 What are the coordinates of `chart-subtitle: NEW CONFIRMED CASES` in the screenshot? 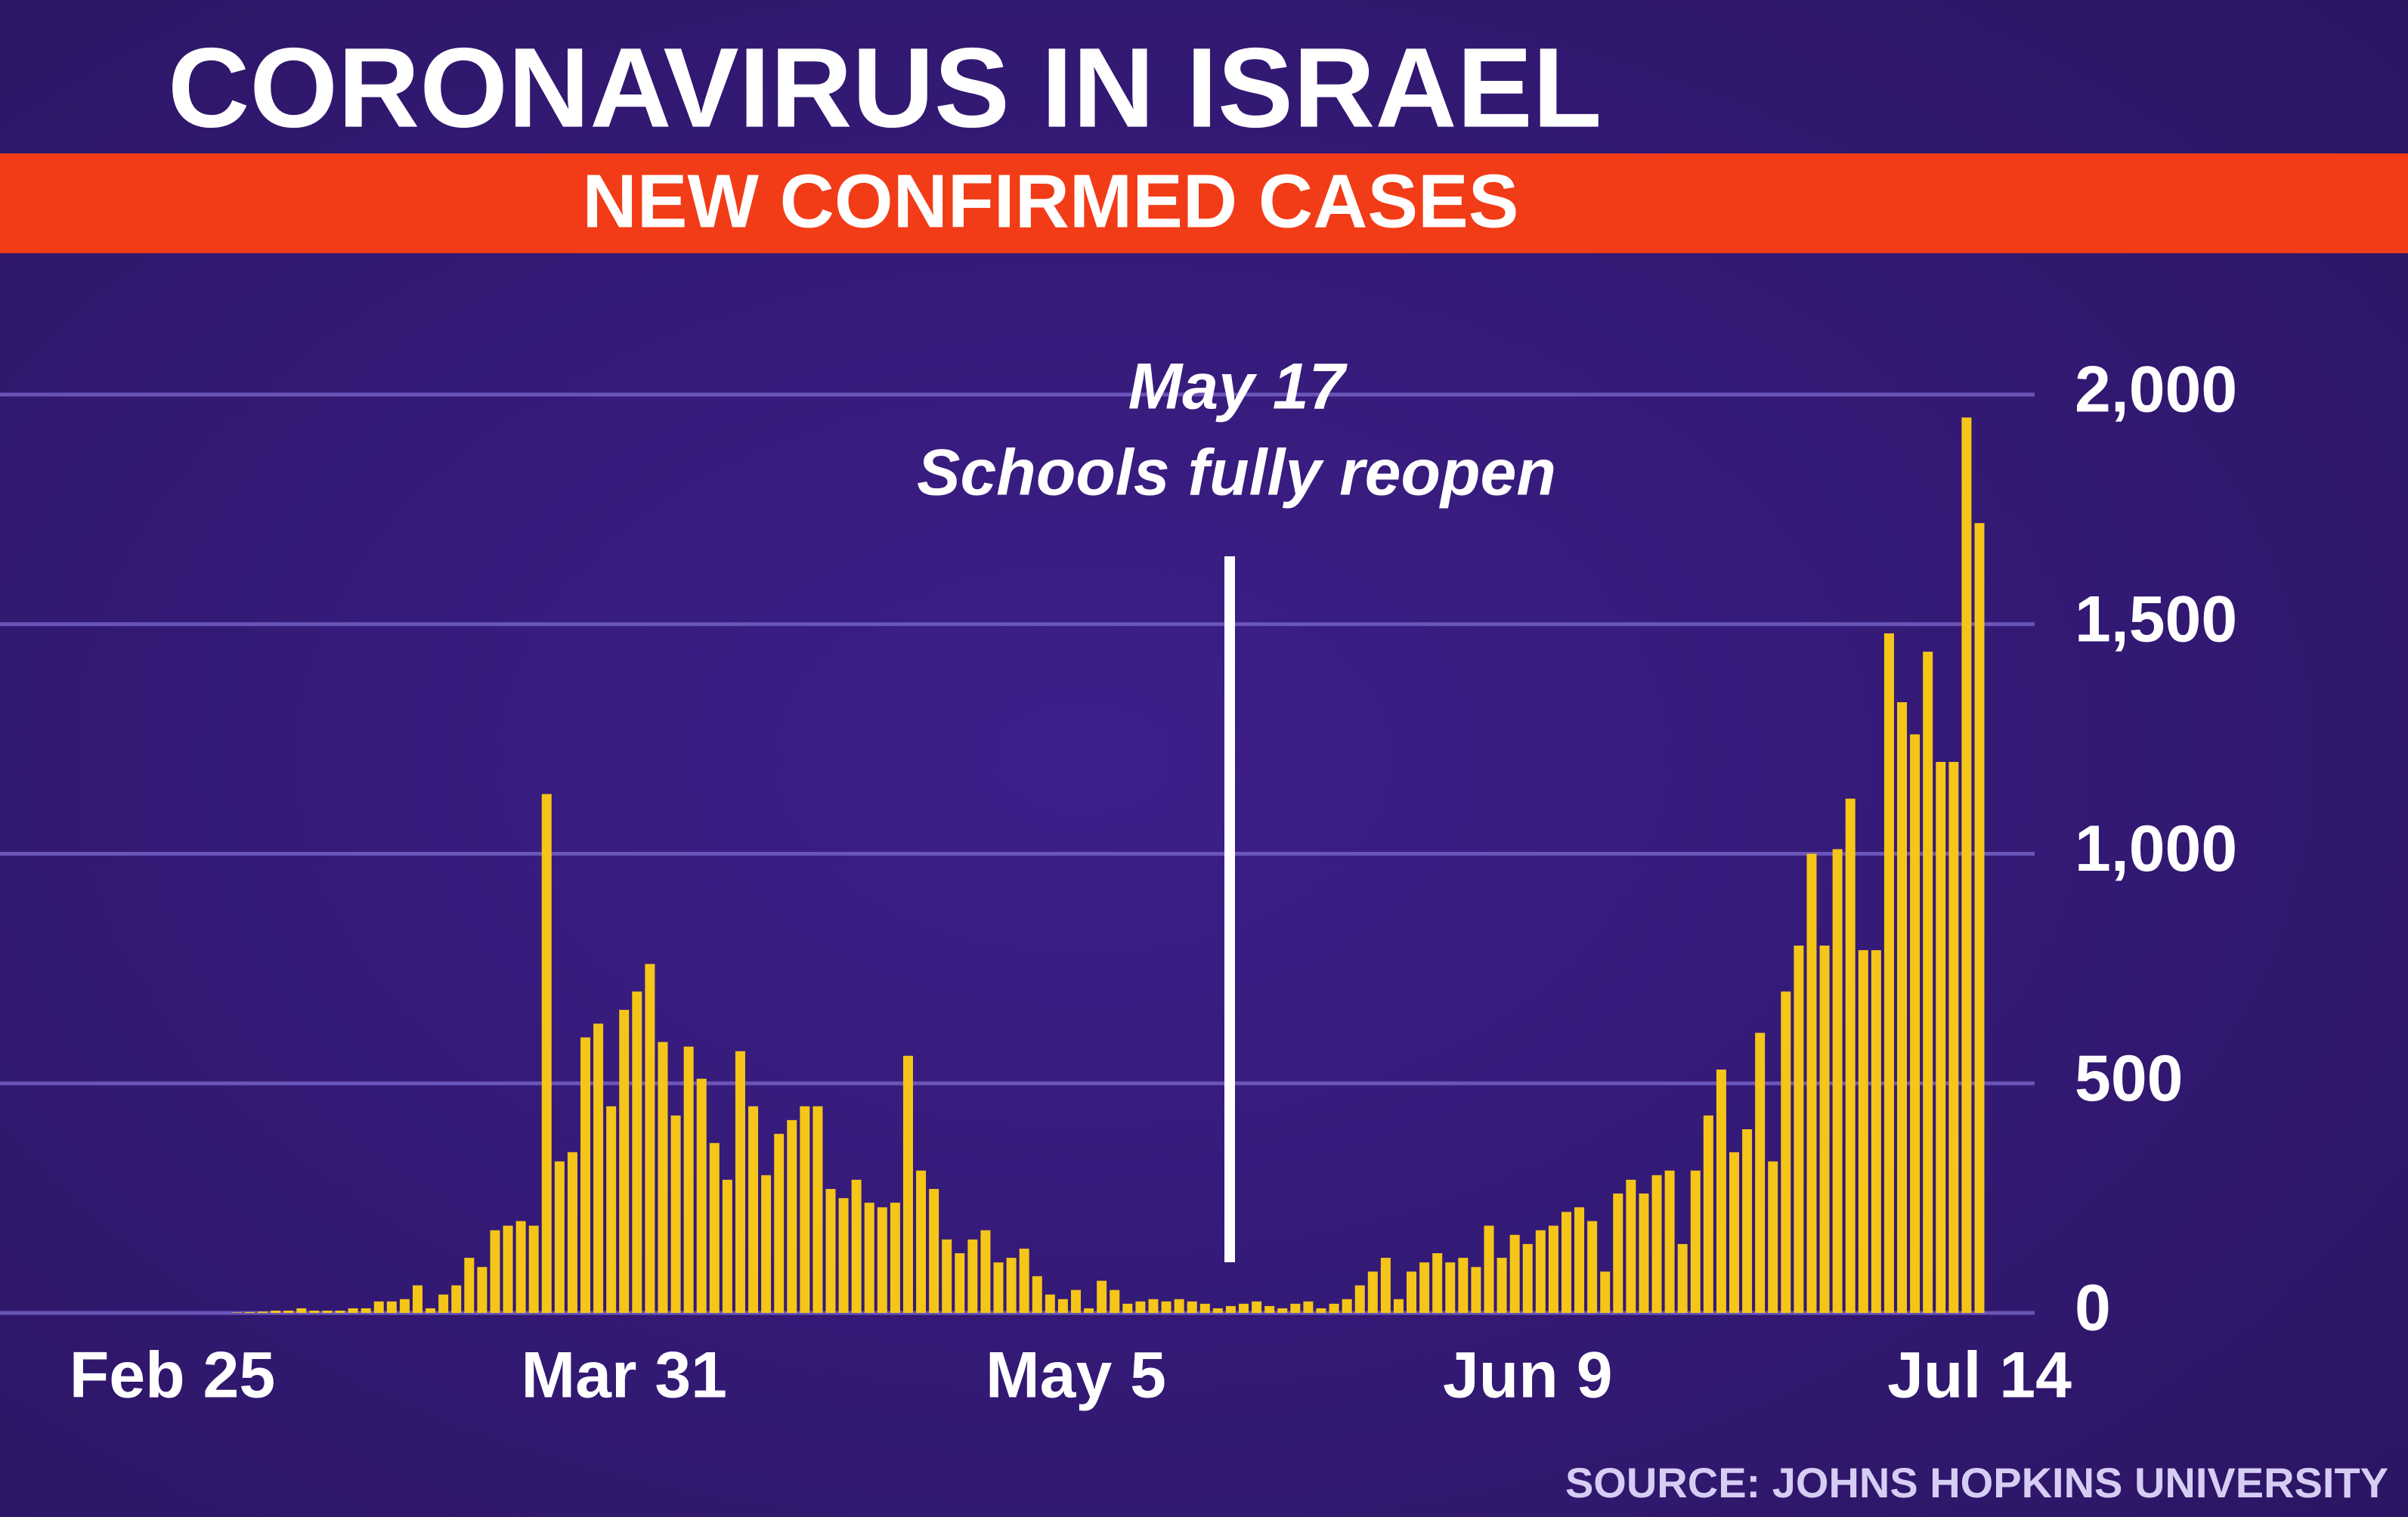 It's located at (1051, 201).